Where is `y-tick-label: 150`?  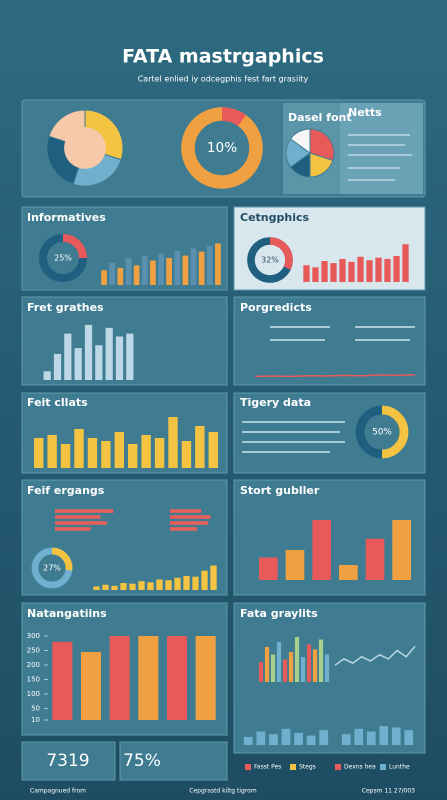
y-tick-label: 150 is located at coordinates (33, 679).